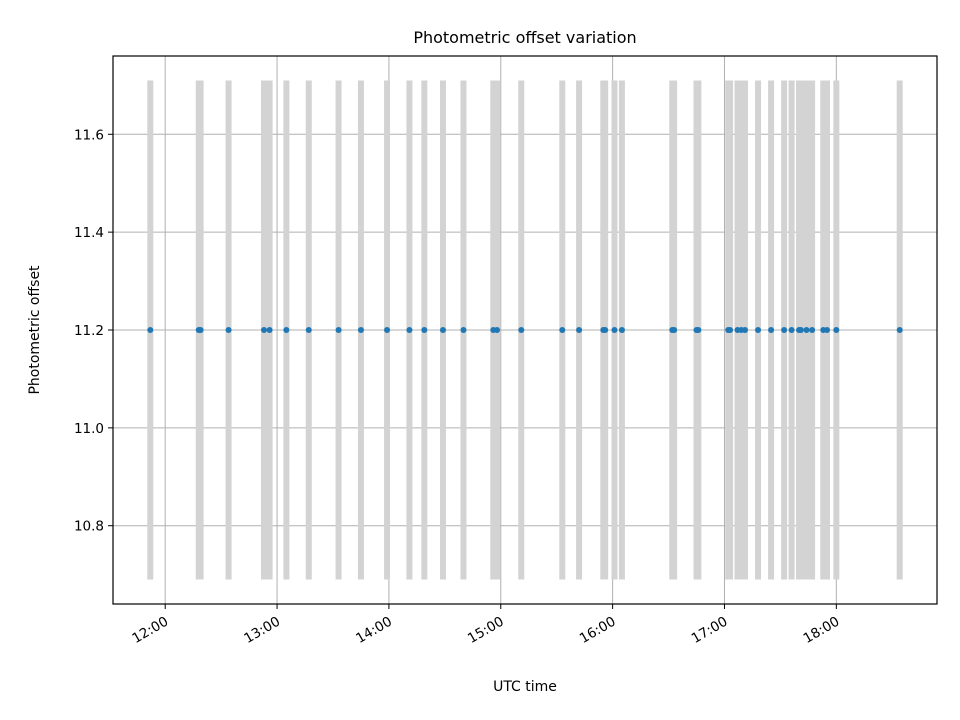  Describe the element at coordinates (35, 330) in the screenshot. I see `y-axis-label: Photometric offset` at that location.